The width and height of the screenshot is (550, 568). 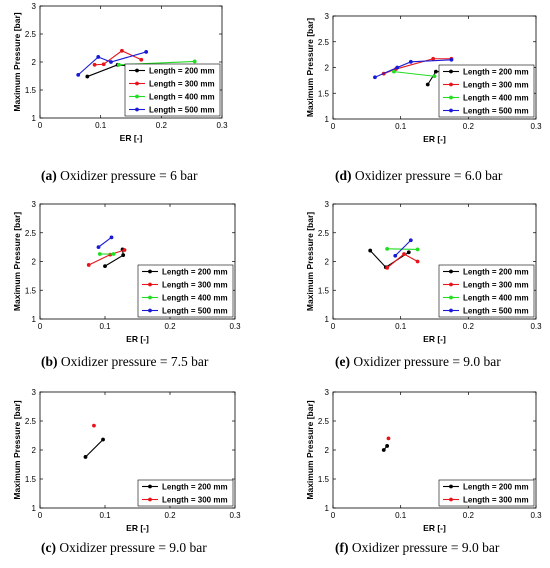 What do you see at coordinates (496, 111) in the screenshot?
I see `legend-label: Length = 500 mm` at bounding box center [496, 111].